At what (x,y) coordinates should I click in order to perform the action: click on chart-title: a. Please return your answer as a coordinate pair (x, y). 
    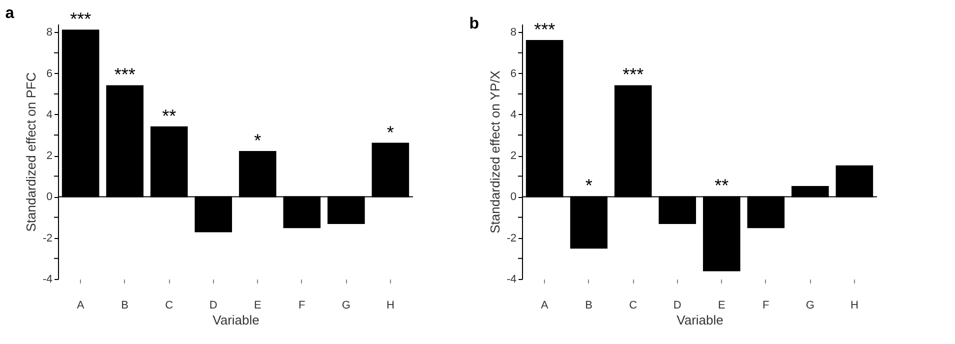
    Looking at the image, I should click on (9, 13).